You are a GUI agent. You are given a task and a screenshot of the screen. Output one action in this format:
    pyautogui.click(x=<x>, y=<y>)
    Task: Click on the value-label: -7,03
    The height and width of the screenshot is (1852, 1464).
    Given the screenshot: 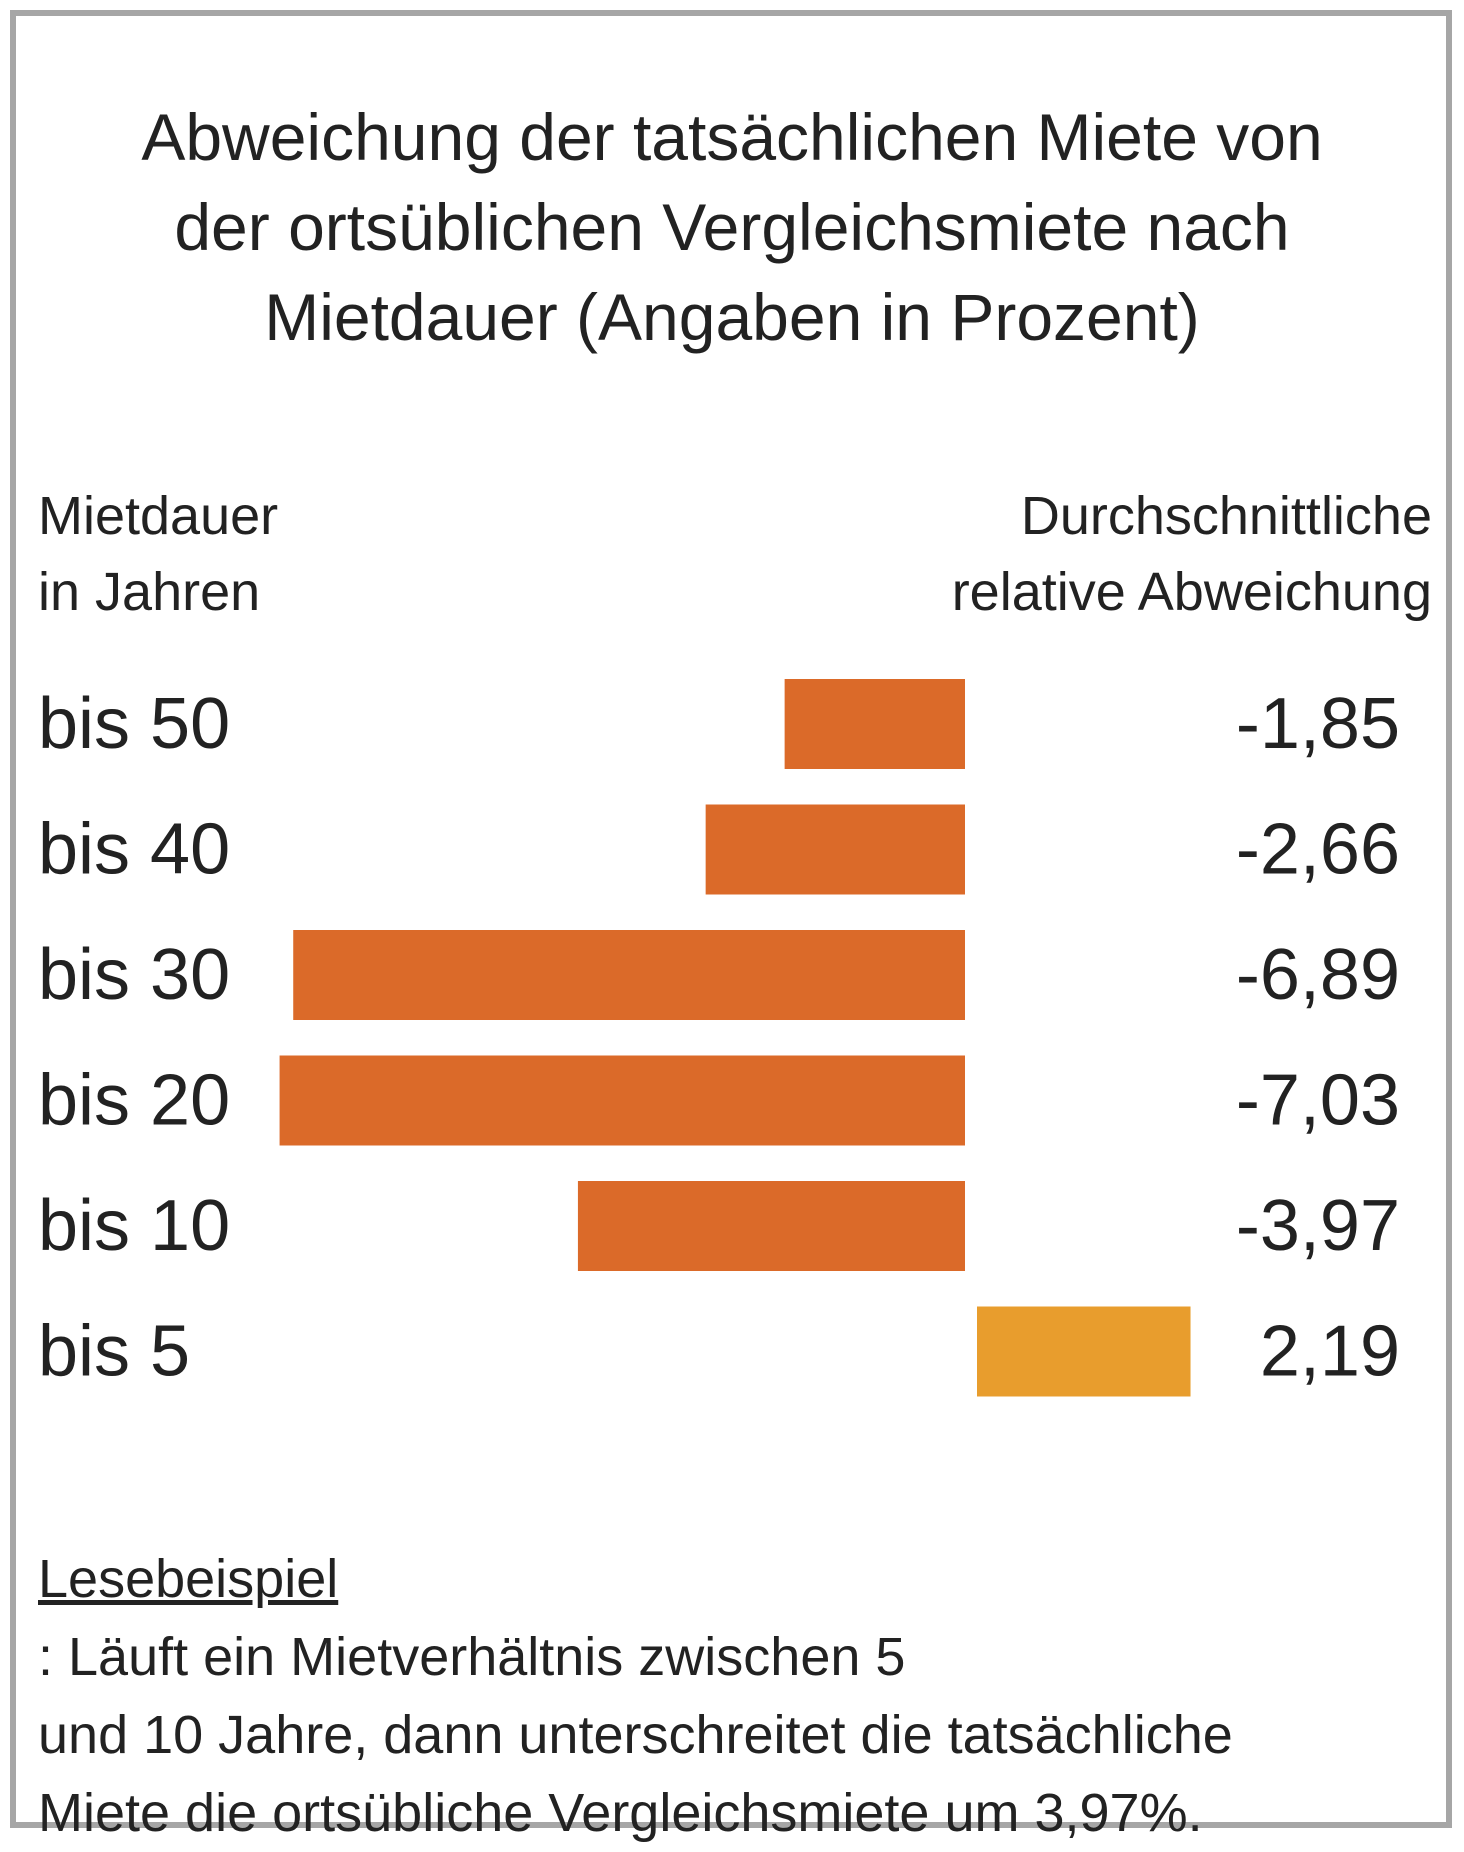 What is the action you would take?
    pyautogui.click(x=1318, y=1101)
    